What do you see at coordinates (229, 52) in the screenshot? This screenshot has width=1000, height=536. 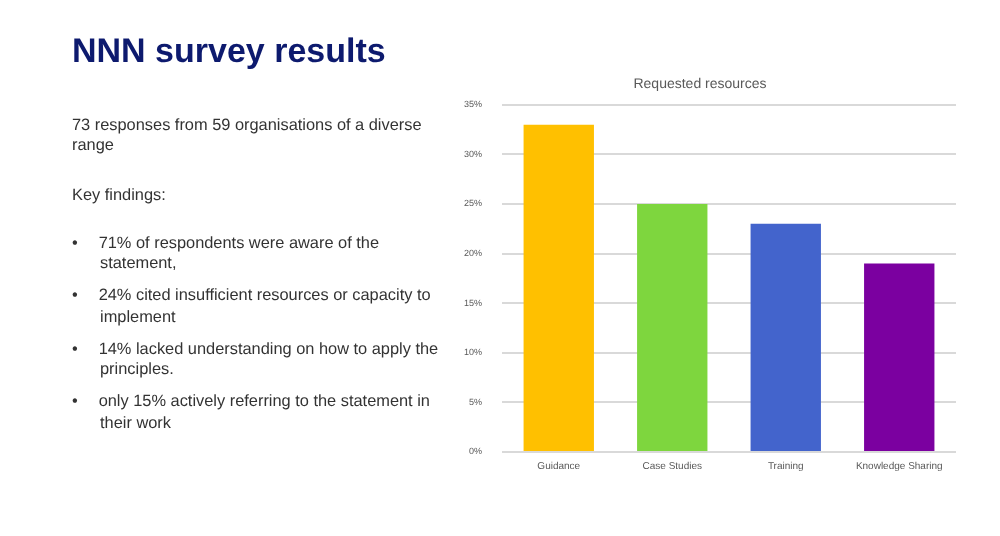 I see `text: NNN survey results` at bounding box center [229, 52].